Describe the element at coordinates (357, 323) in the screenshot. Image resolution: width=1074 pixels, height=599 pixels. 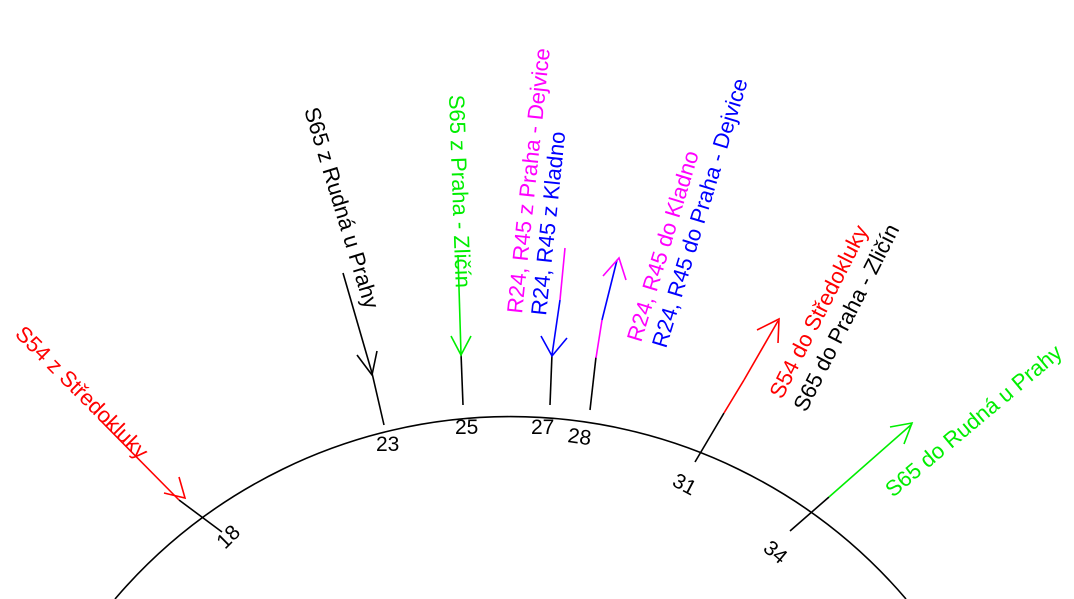
I see `route-line-s65-from-rudna` at that location.